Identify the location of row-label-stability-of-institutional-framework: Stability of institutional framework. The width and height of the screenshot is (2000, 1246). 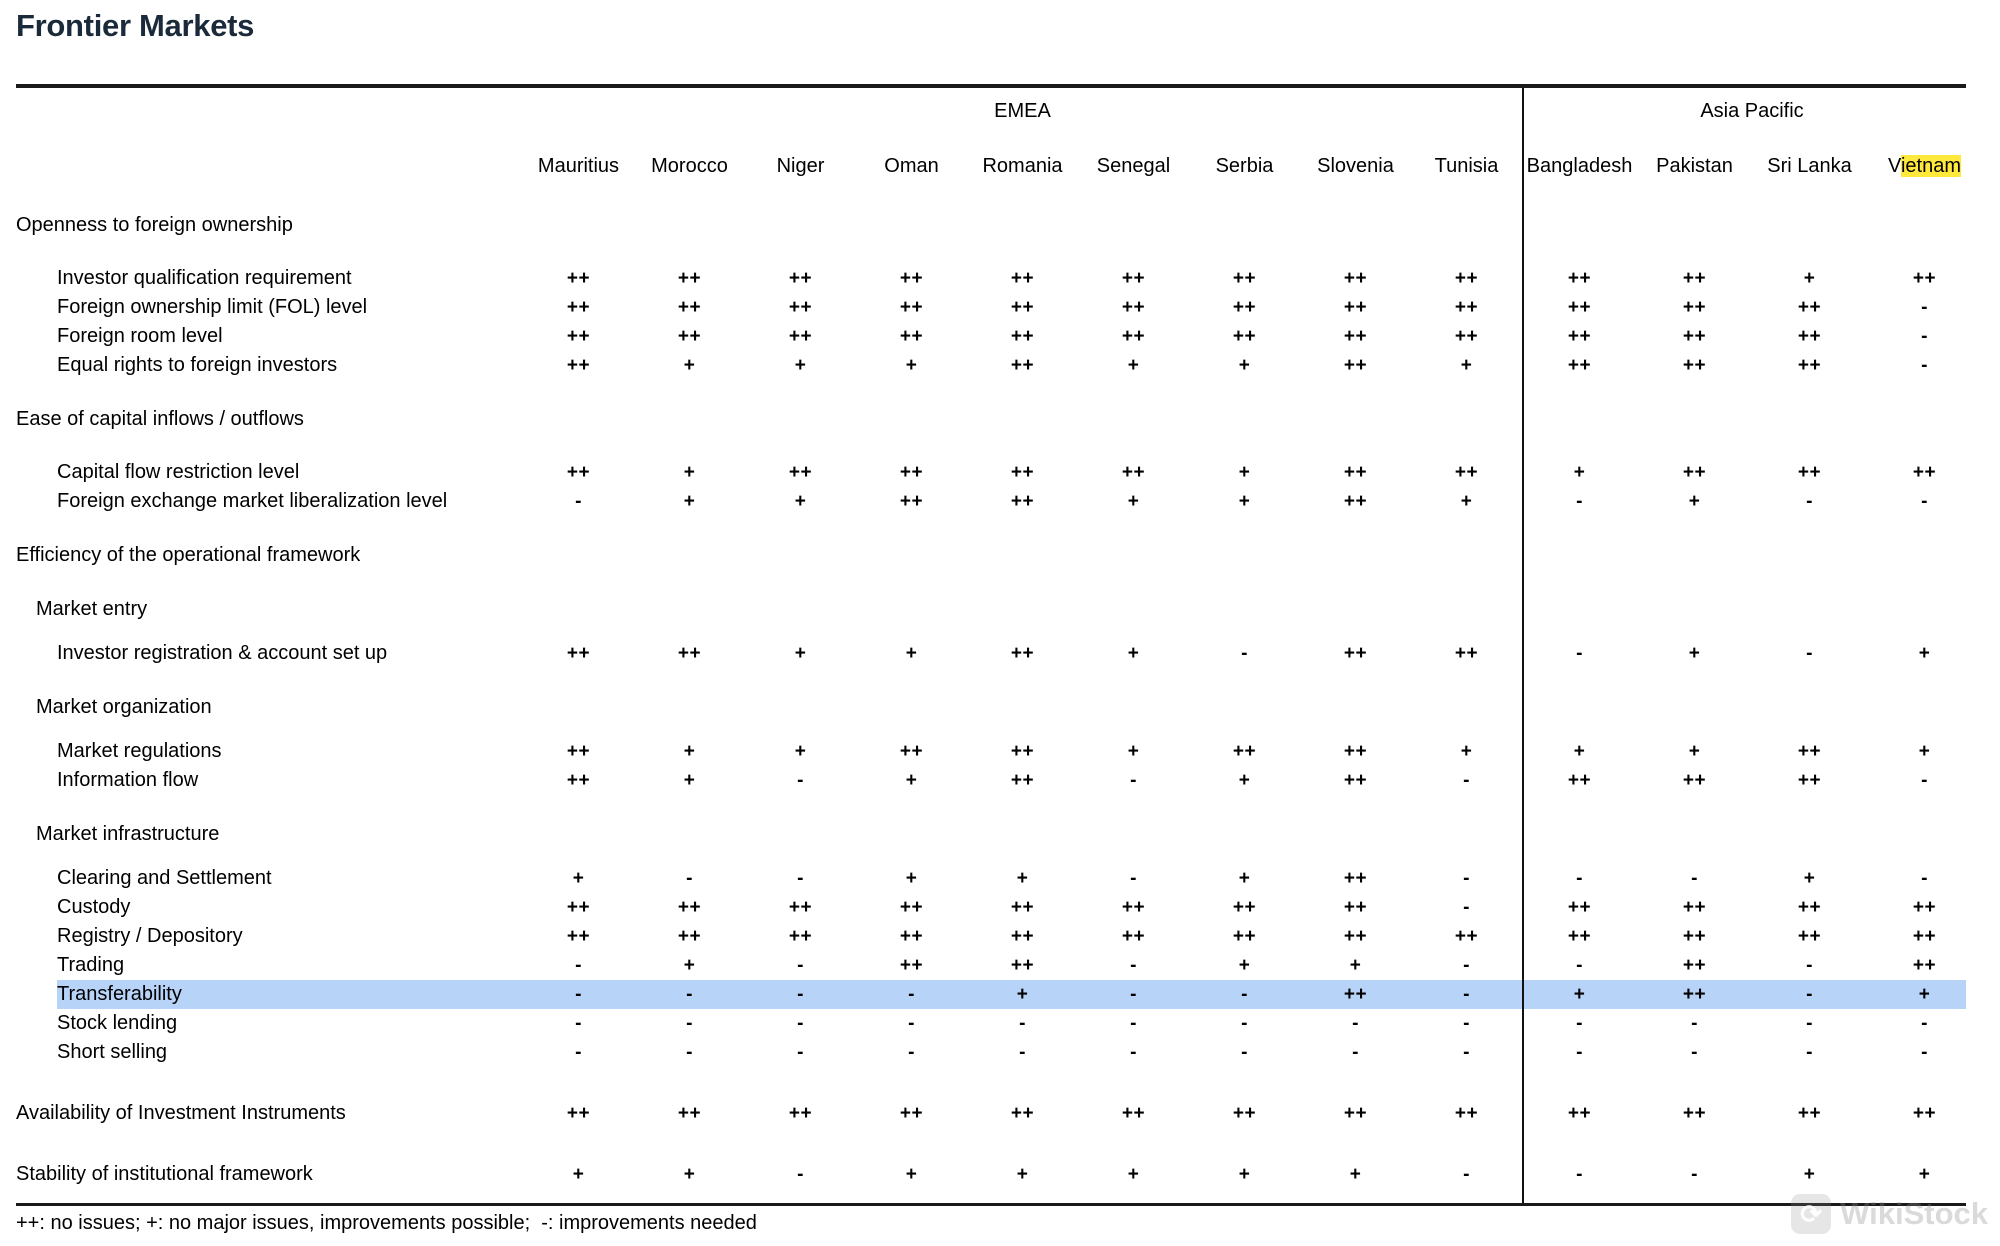
(164, 1174).